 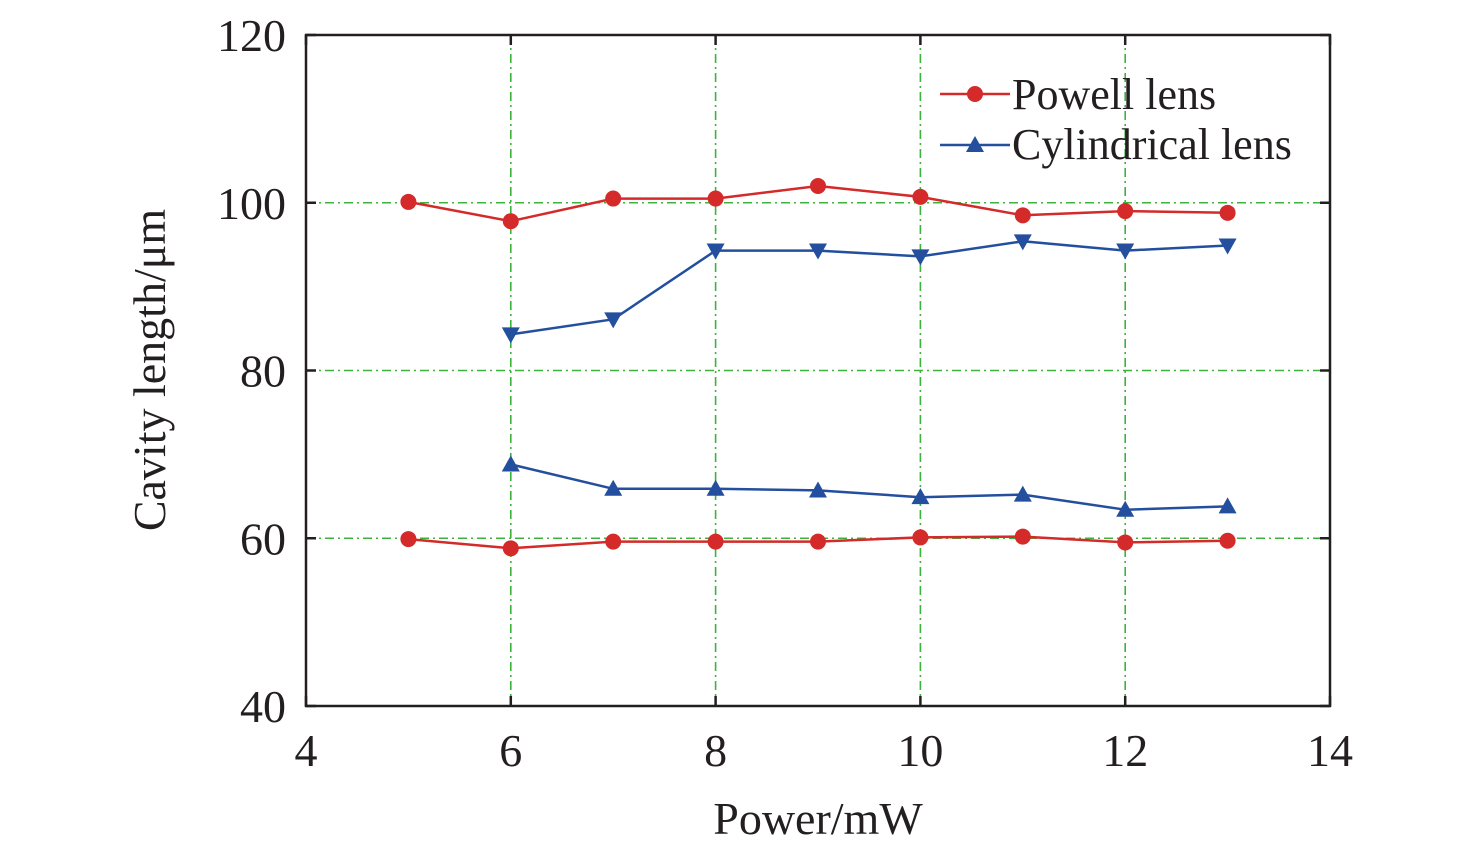 What do you see at coordinates (715, 750) in the screenshot?
I see `x-tick-label: 8` at bounding box center [715, 750].